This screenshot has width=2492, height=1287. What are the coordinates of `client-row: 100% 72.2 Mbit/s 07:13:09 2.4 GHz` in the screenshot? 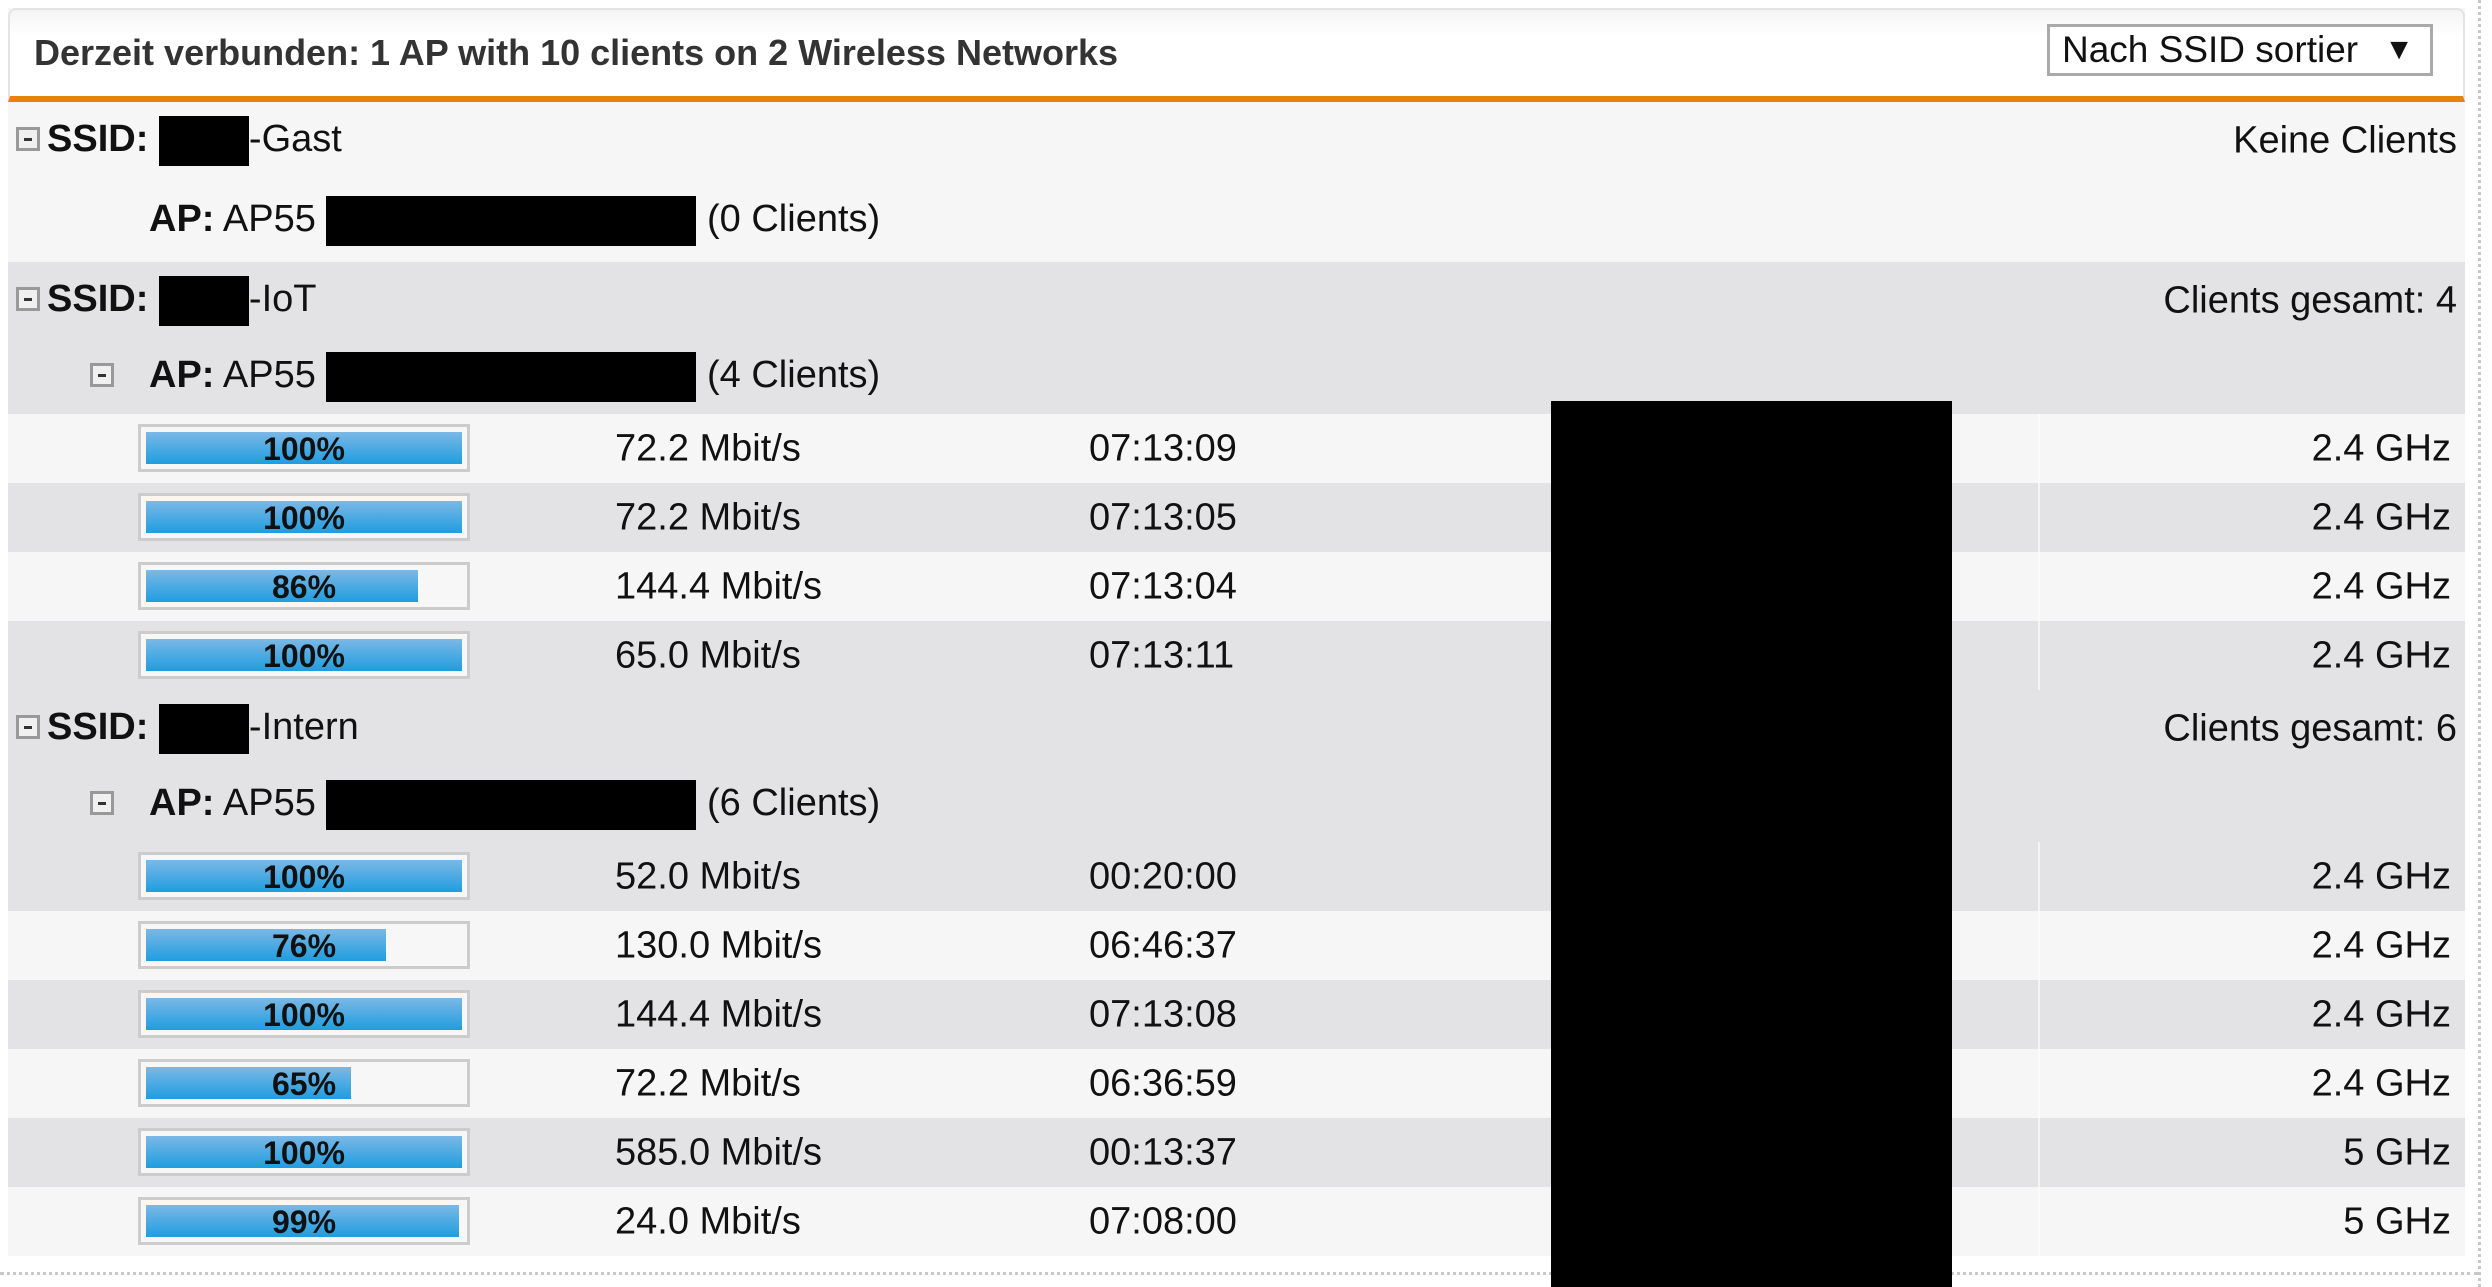 It's located at (1236, 448).